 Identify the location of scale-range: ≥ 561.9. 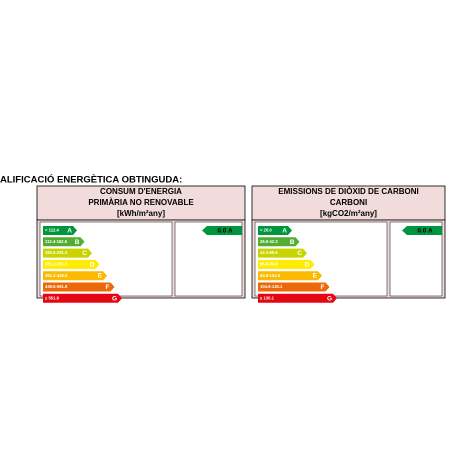
(52, 297).